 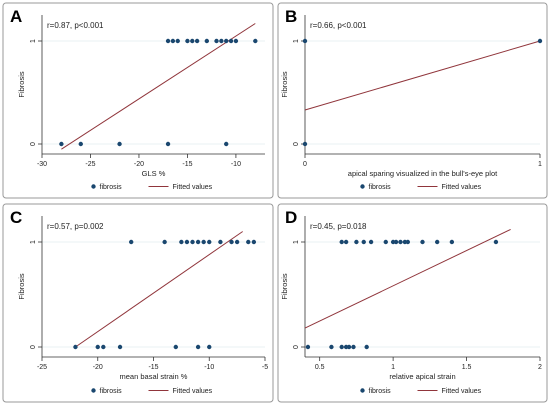 I want to click on x-axis-label: GLS %, so click(x=154, y=173).